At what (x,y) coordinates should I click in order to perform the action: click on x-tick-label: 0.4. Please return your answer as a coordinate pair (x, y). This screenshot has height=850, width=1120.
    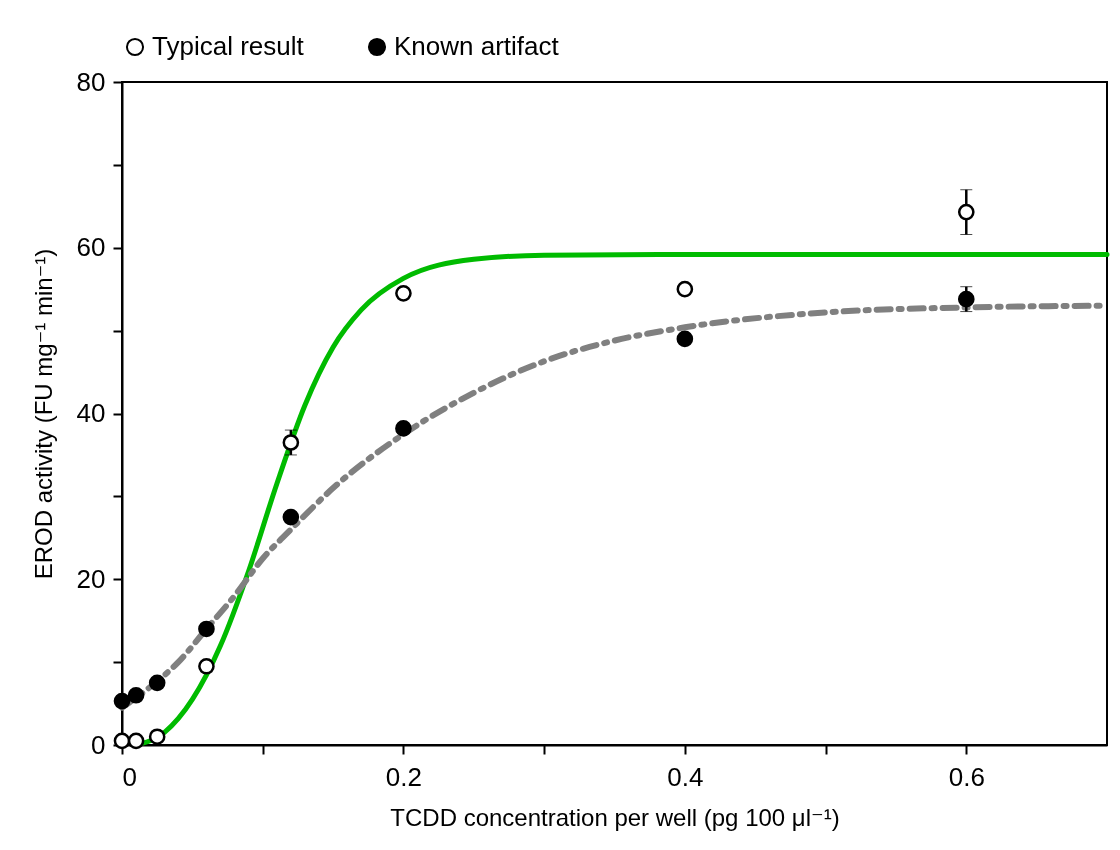
    Looking at the image, I should click on (685, 776).